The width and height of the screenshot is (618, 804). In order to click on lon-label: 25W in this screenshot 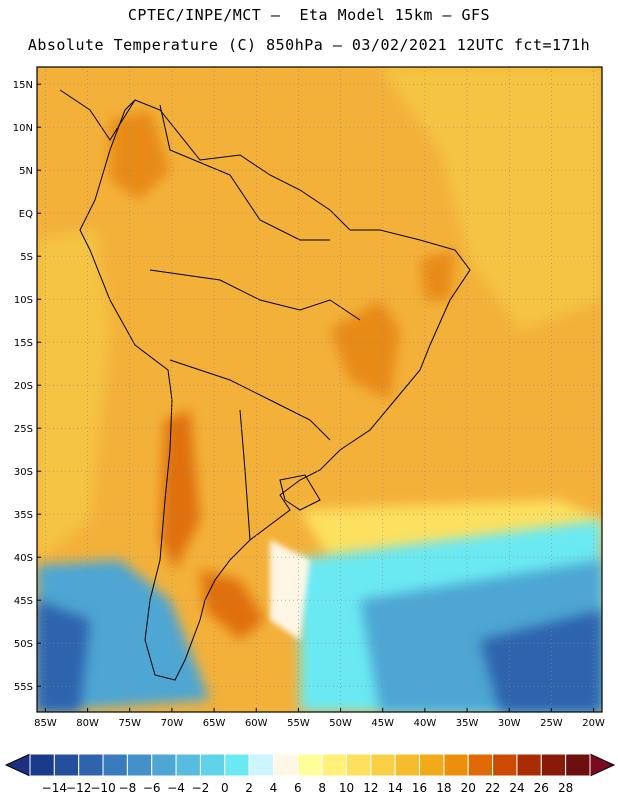, I will do `click(551, 723)`.